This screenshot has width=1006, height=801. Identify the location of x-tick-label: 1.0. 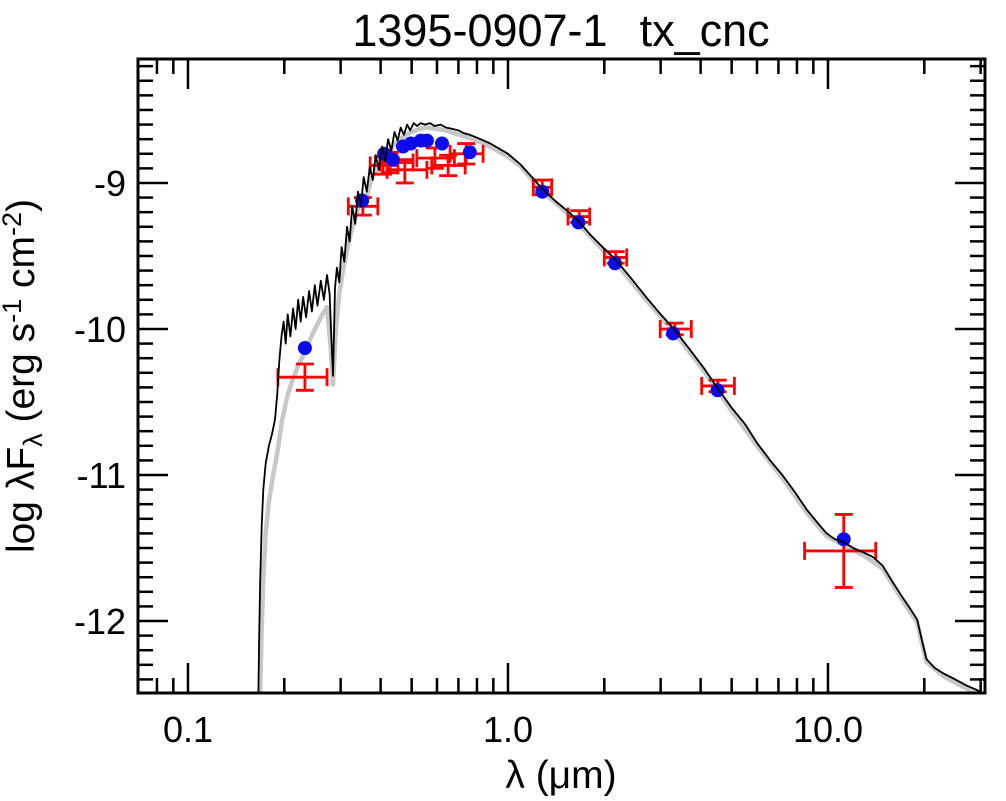
(508, 729).